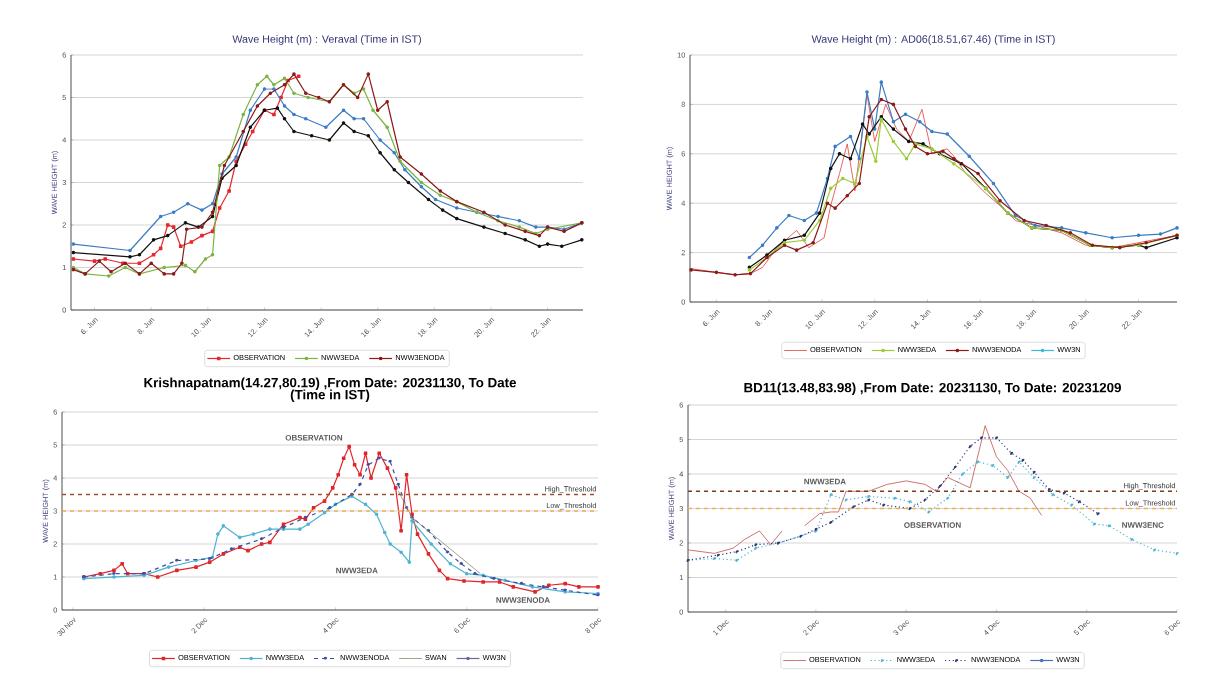  Describe the element at coordinates (933, 40) in the screenshot. I see `chart-title: Wave Height (m) : AD06(18.51,67.46) (Time in IST)` at that location.